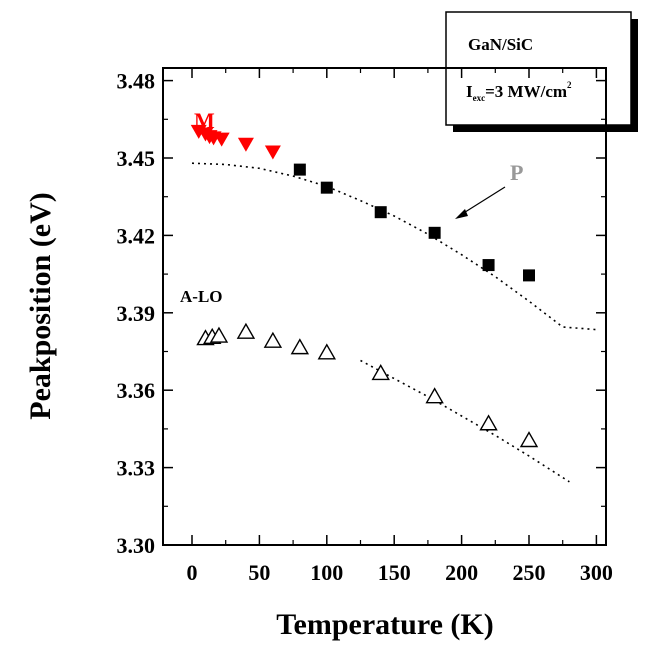 This screenshot has height=647, width=647. Describe the element at coordinates (461, 214) in the screenshot. I see `annotation-p-arrowhead` at that location.